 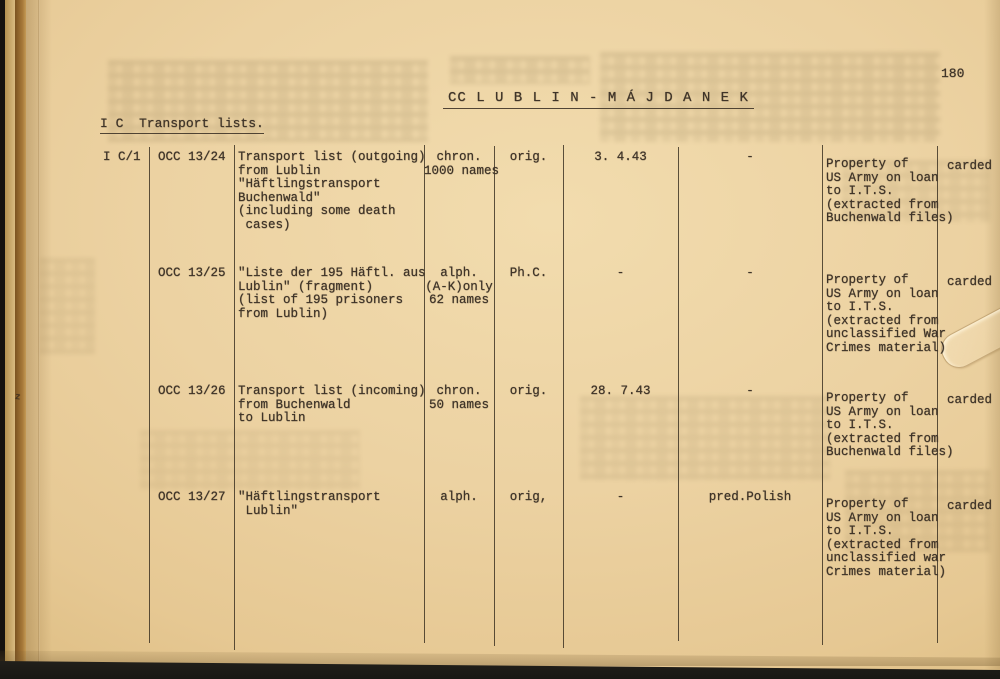 What do you see at coordinates (192, 391) in the screenshot?
I see `cell-ref-number: OCC 13/26` at bounding box center [192, 391].